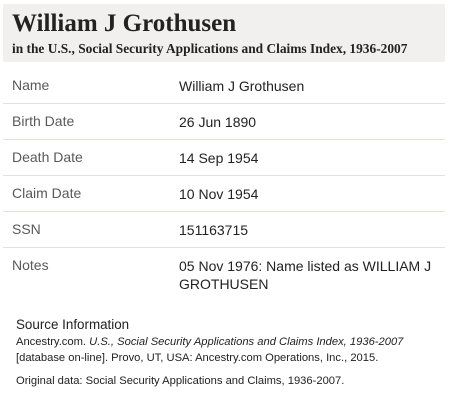 This screenshot has width=449, height=407. I want to click on record-row-ssn: SSN 151163715, so click(224, 230).